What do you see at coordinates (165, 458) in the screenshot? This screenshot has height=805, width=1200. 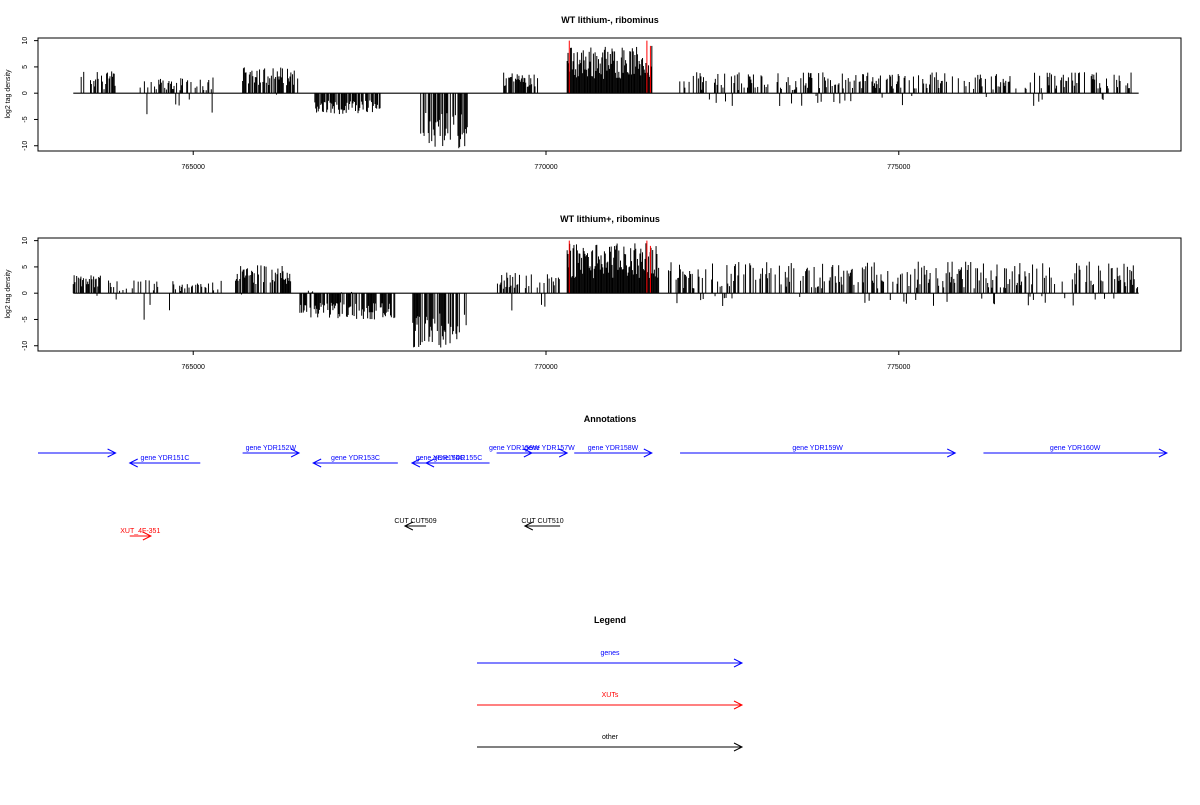 I see `feature-label: gene YDR151C` at bounding box center [165, 458].